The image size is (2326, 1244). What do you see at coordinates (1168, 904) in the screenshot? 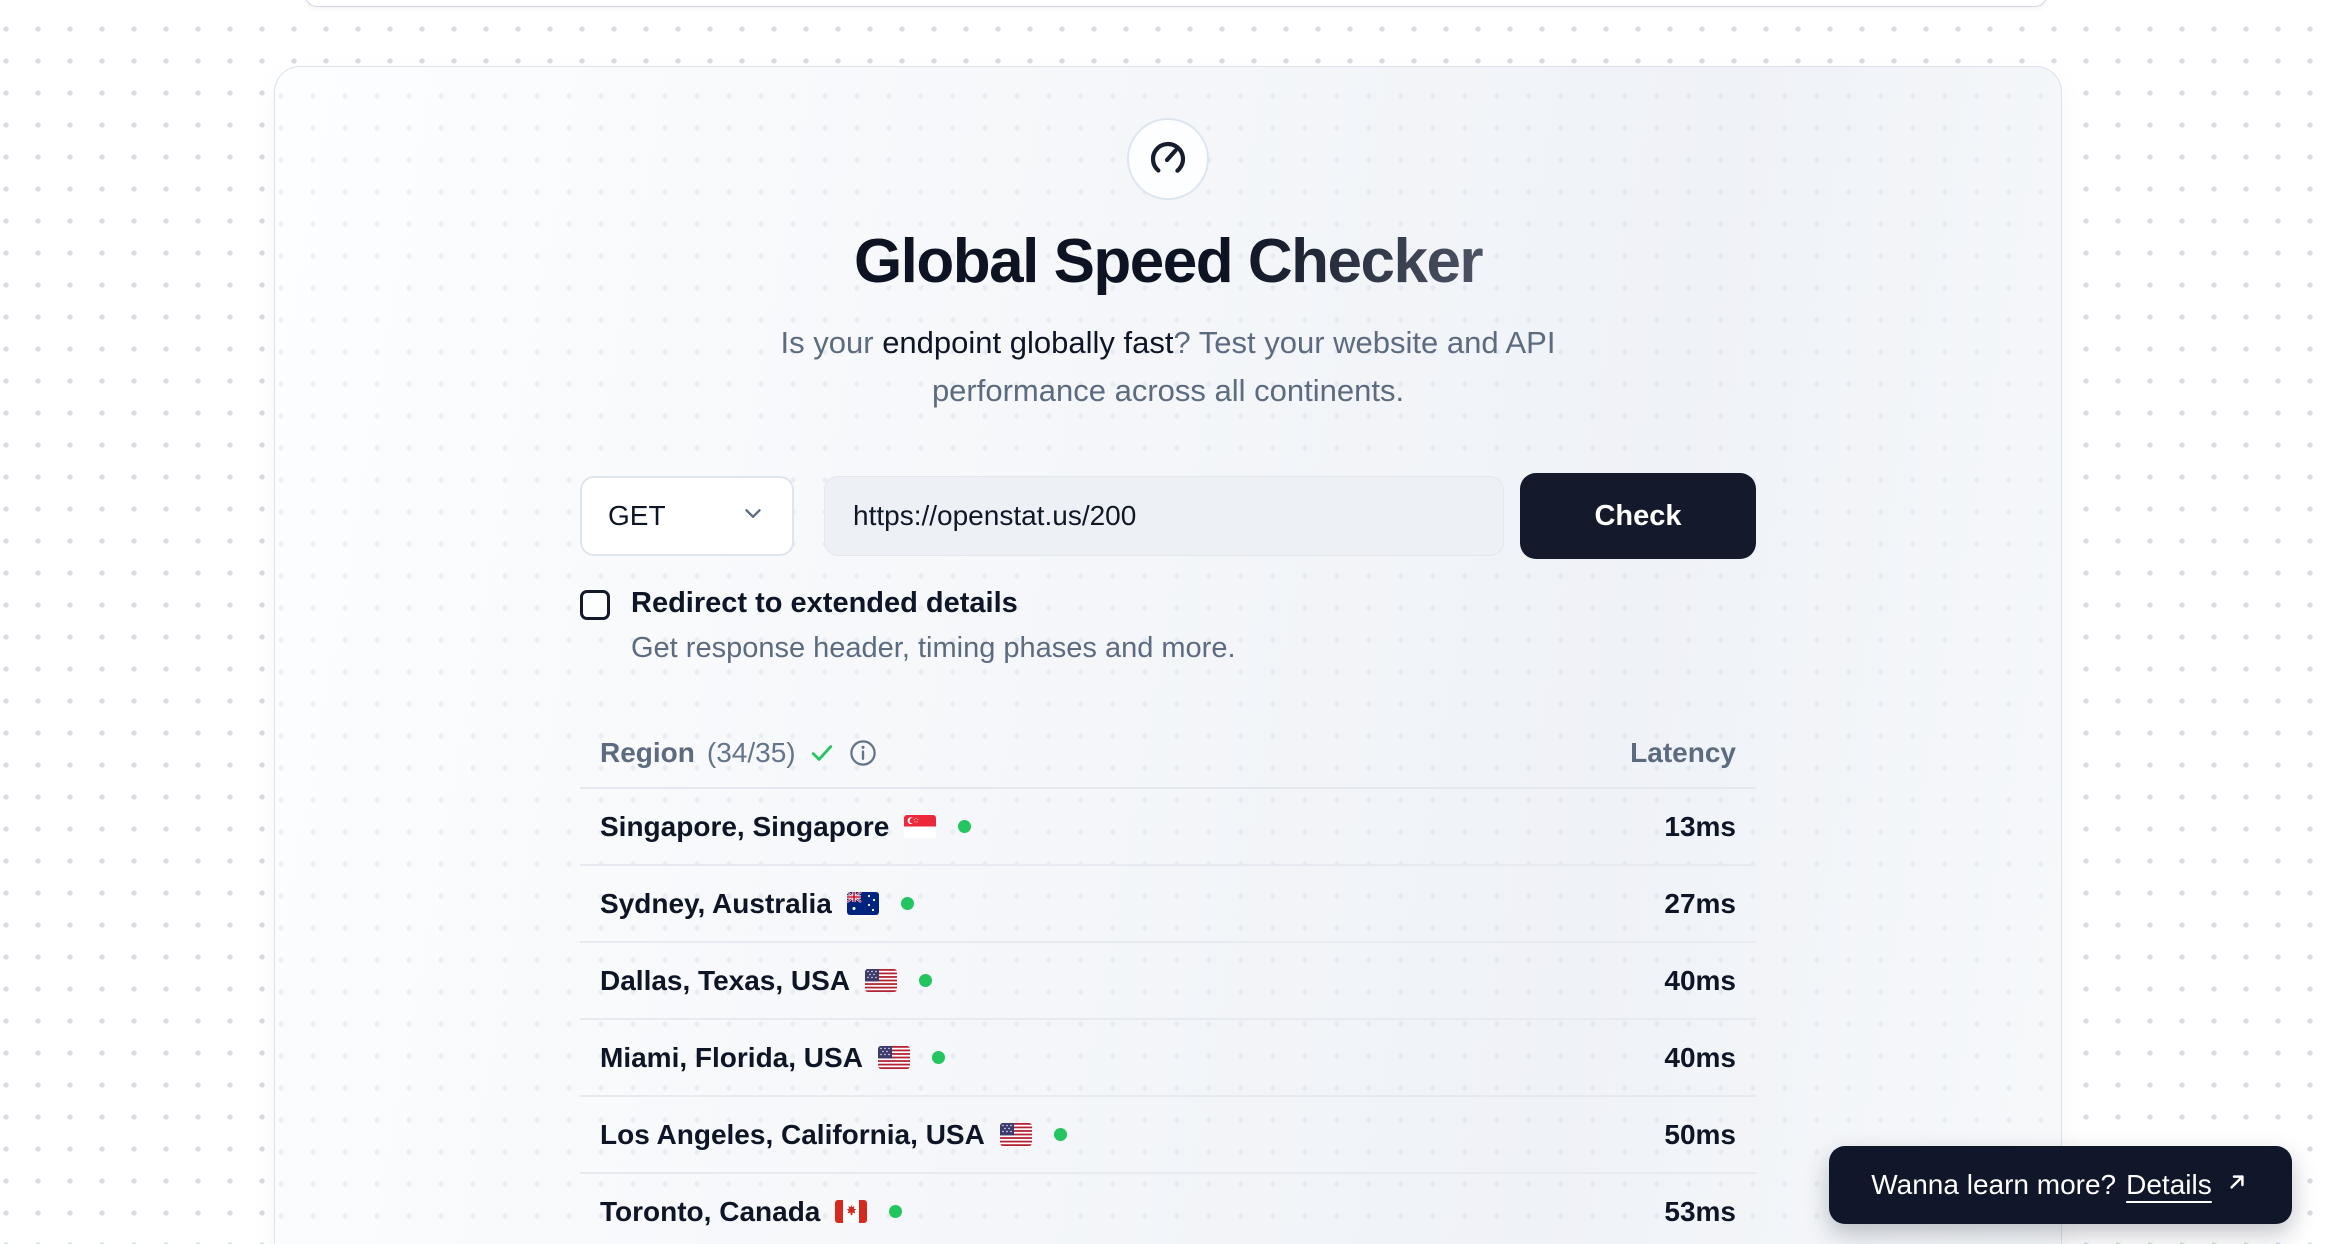
I see `region-table-row: Sydney, Australia 27ms` at bounding box center [1168, 904].